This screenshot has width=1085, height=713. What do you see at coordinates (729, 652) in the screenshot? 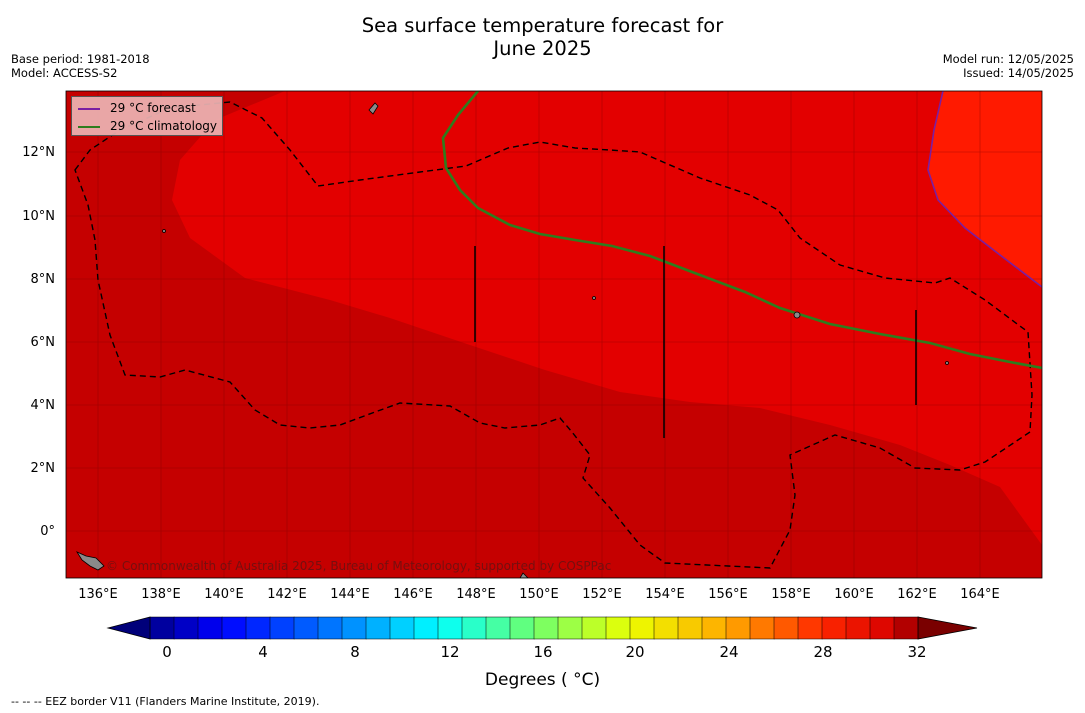
I see `colorbar-tick-24: 24` at bounding box center [729, 652].